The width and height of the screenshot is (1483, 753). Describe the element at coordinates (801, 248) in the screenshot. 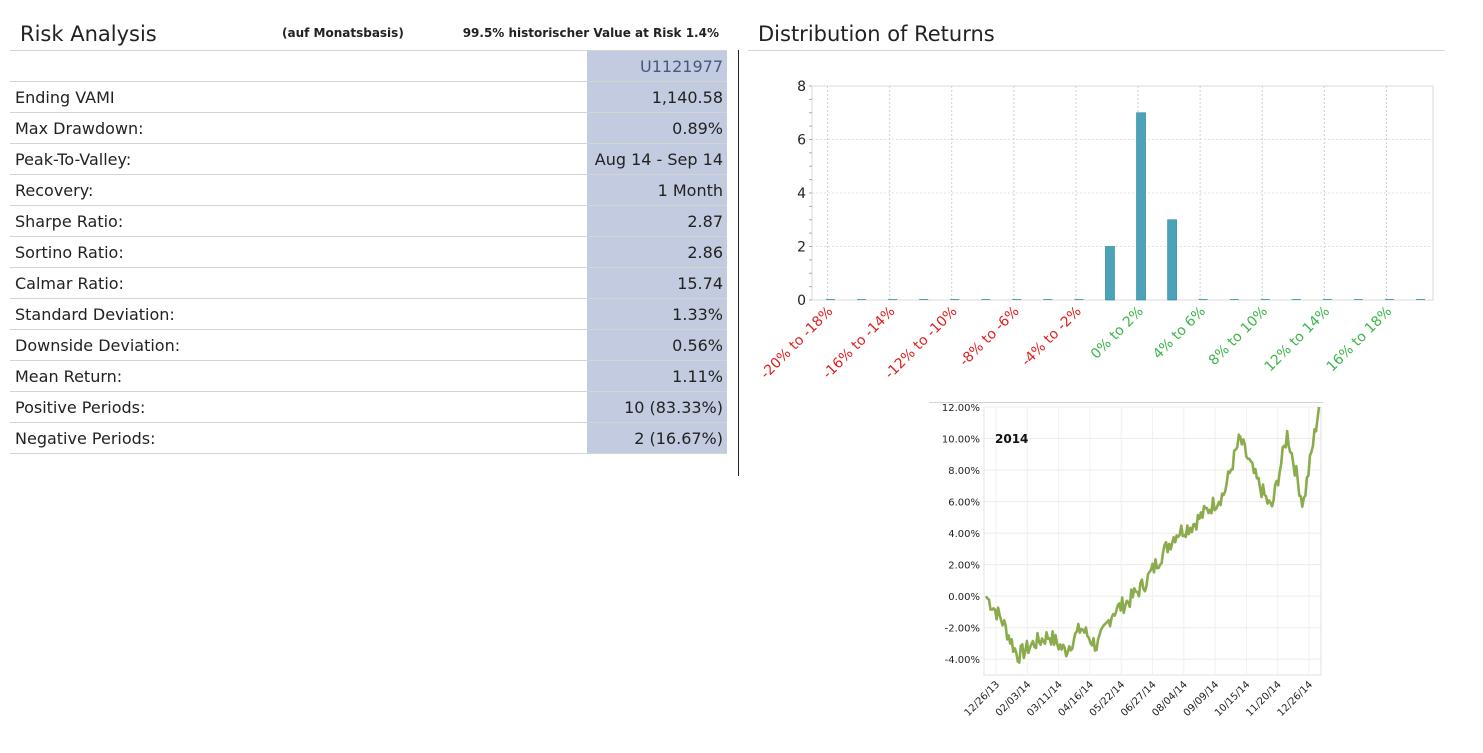

I see `y-tick-label: 2` at that location.